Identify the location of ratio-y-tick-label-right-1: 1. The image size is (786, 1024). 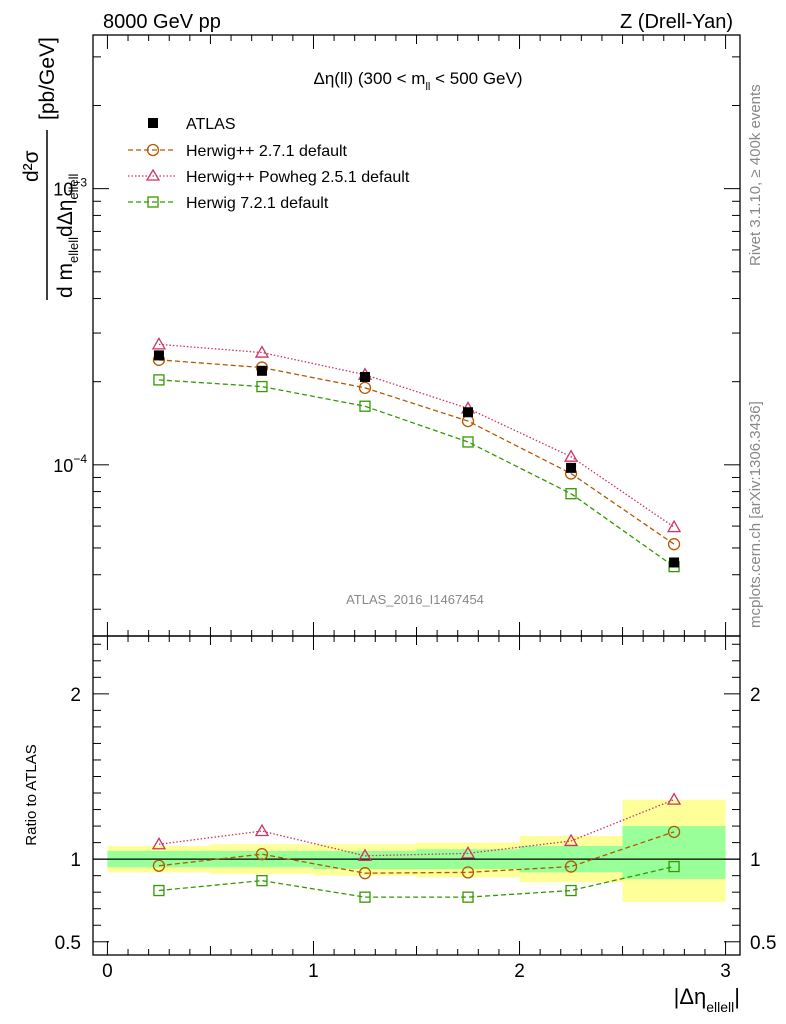
(755, 860).